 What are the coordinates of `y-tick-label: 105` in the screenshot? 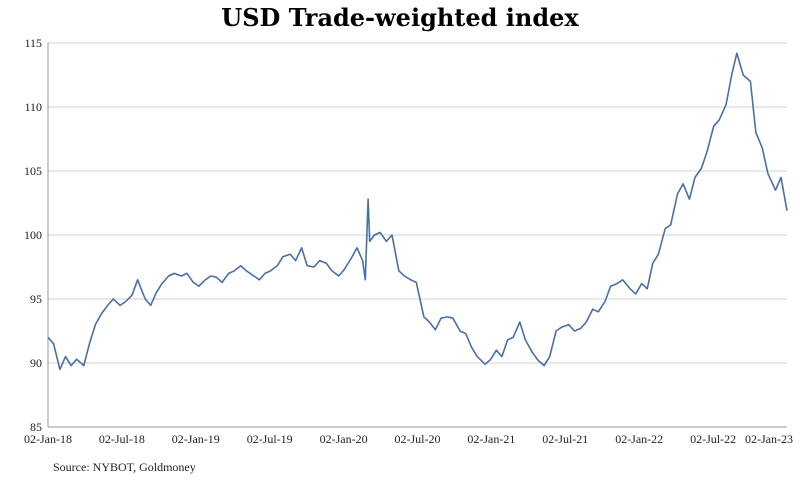 It's located at (33, 171).